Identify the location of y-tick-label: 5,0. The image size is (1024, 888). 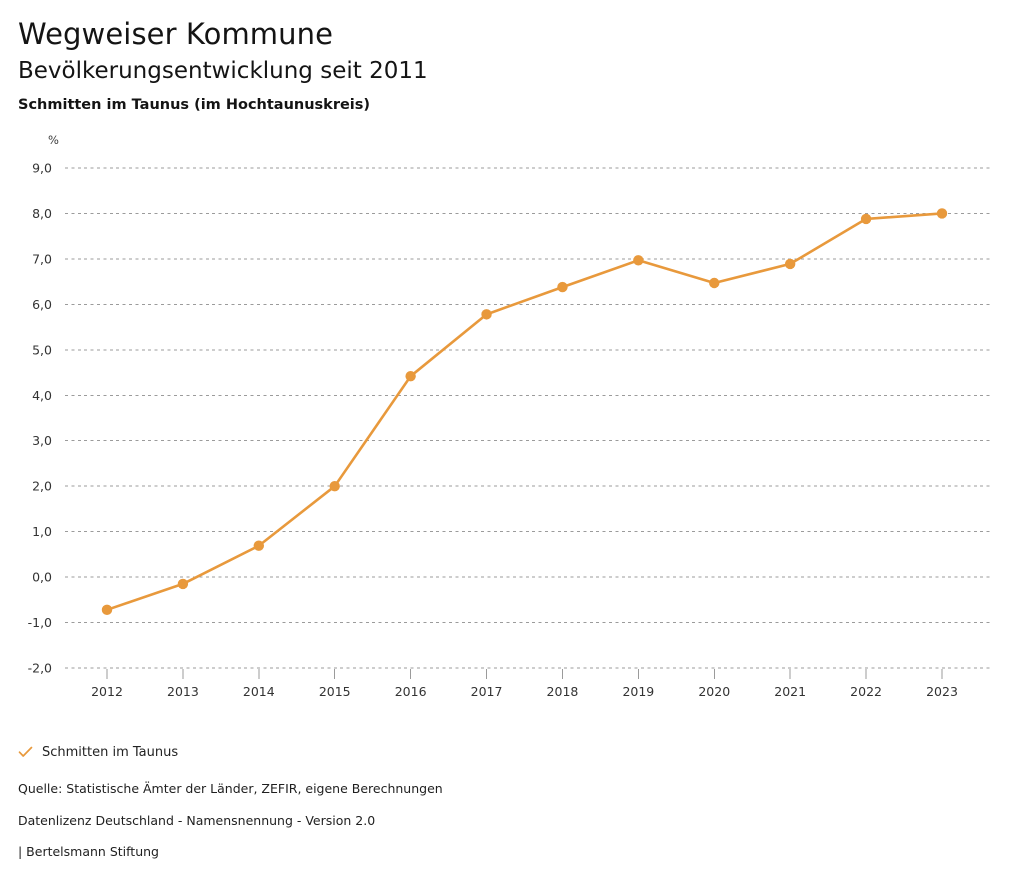
(42, 349).